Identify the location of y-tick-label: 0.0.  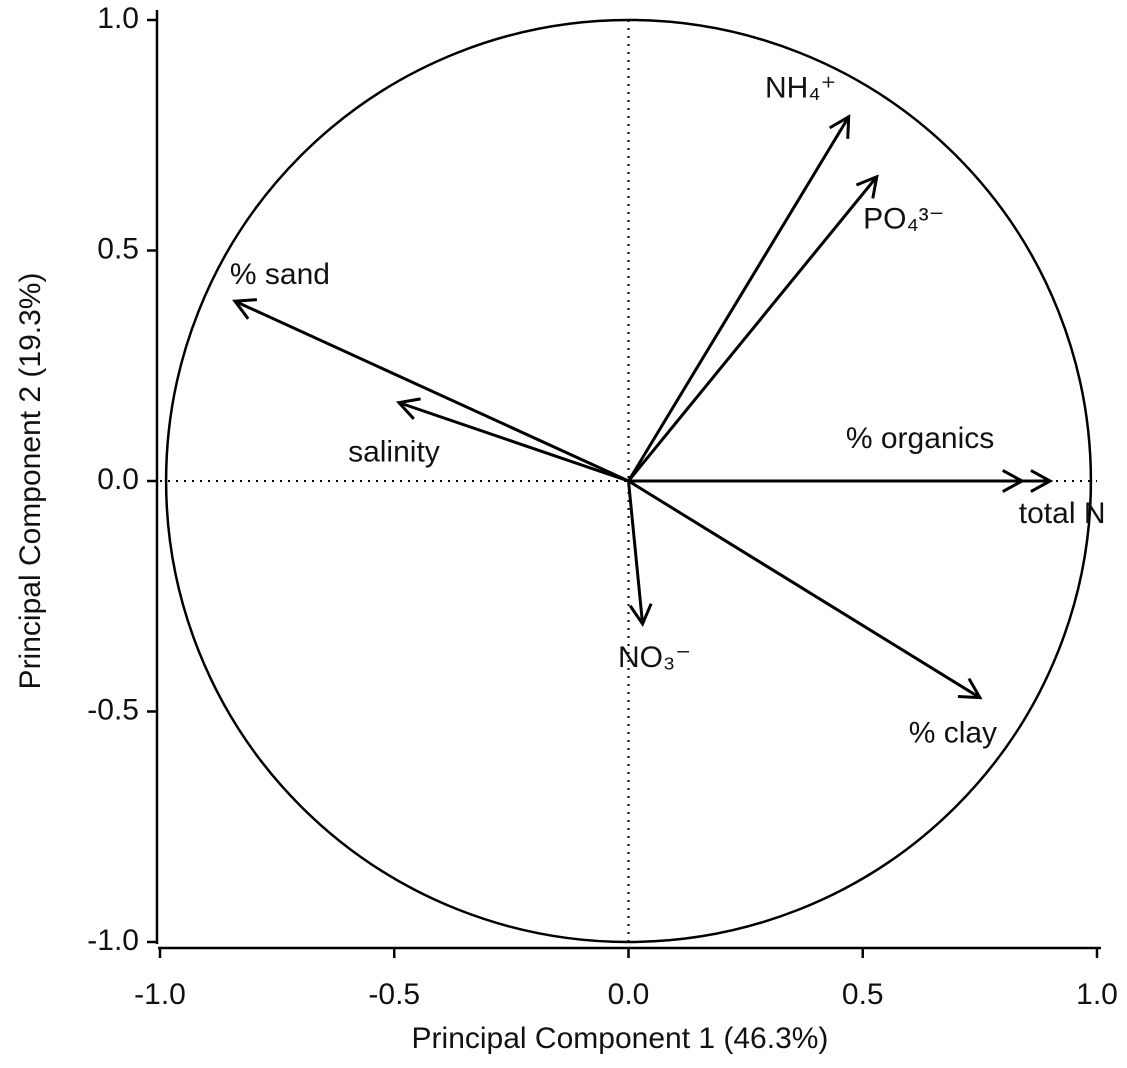
(118, 479).